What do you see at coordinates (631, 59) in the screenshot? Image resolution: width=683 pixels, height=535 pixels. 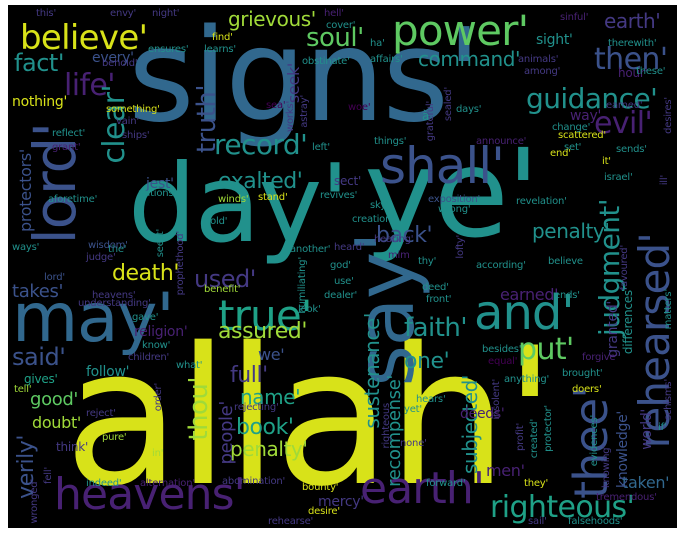 I see `word-then: then'` at bounding box center [631, 59].